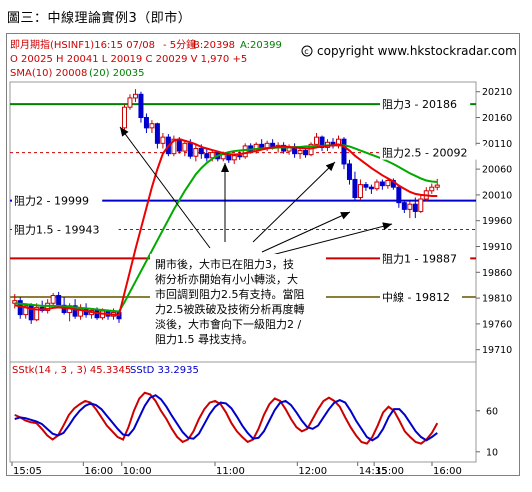 The width and height of the screenshot is (532, 492). Describe the element at coordinates (99, 18) in the screenshot. I see `page-title: 圖三：中線理論實例3（即市）` at that location.